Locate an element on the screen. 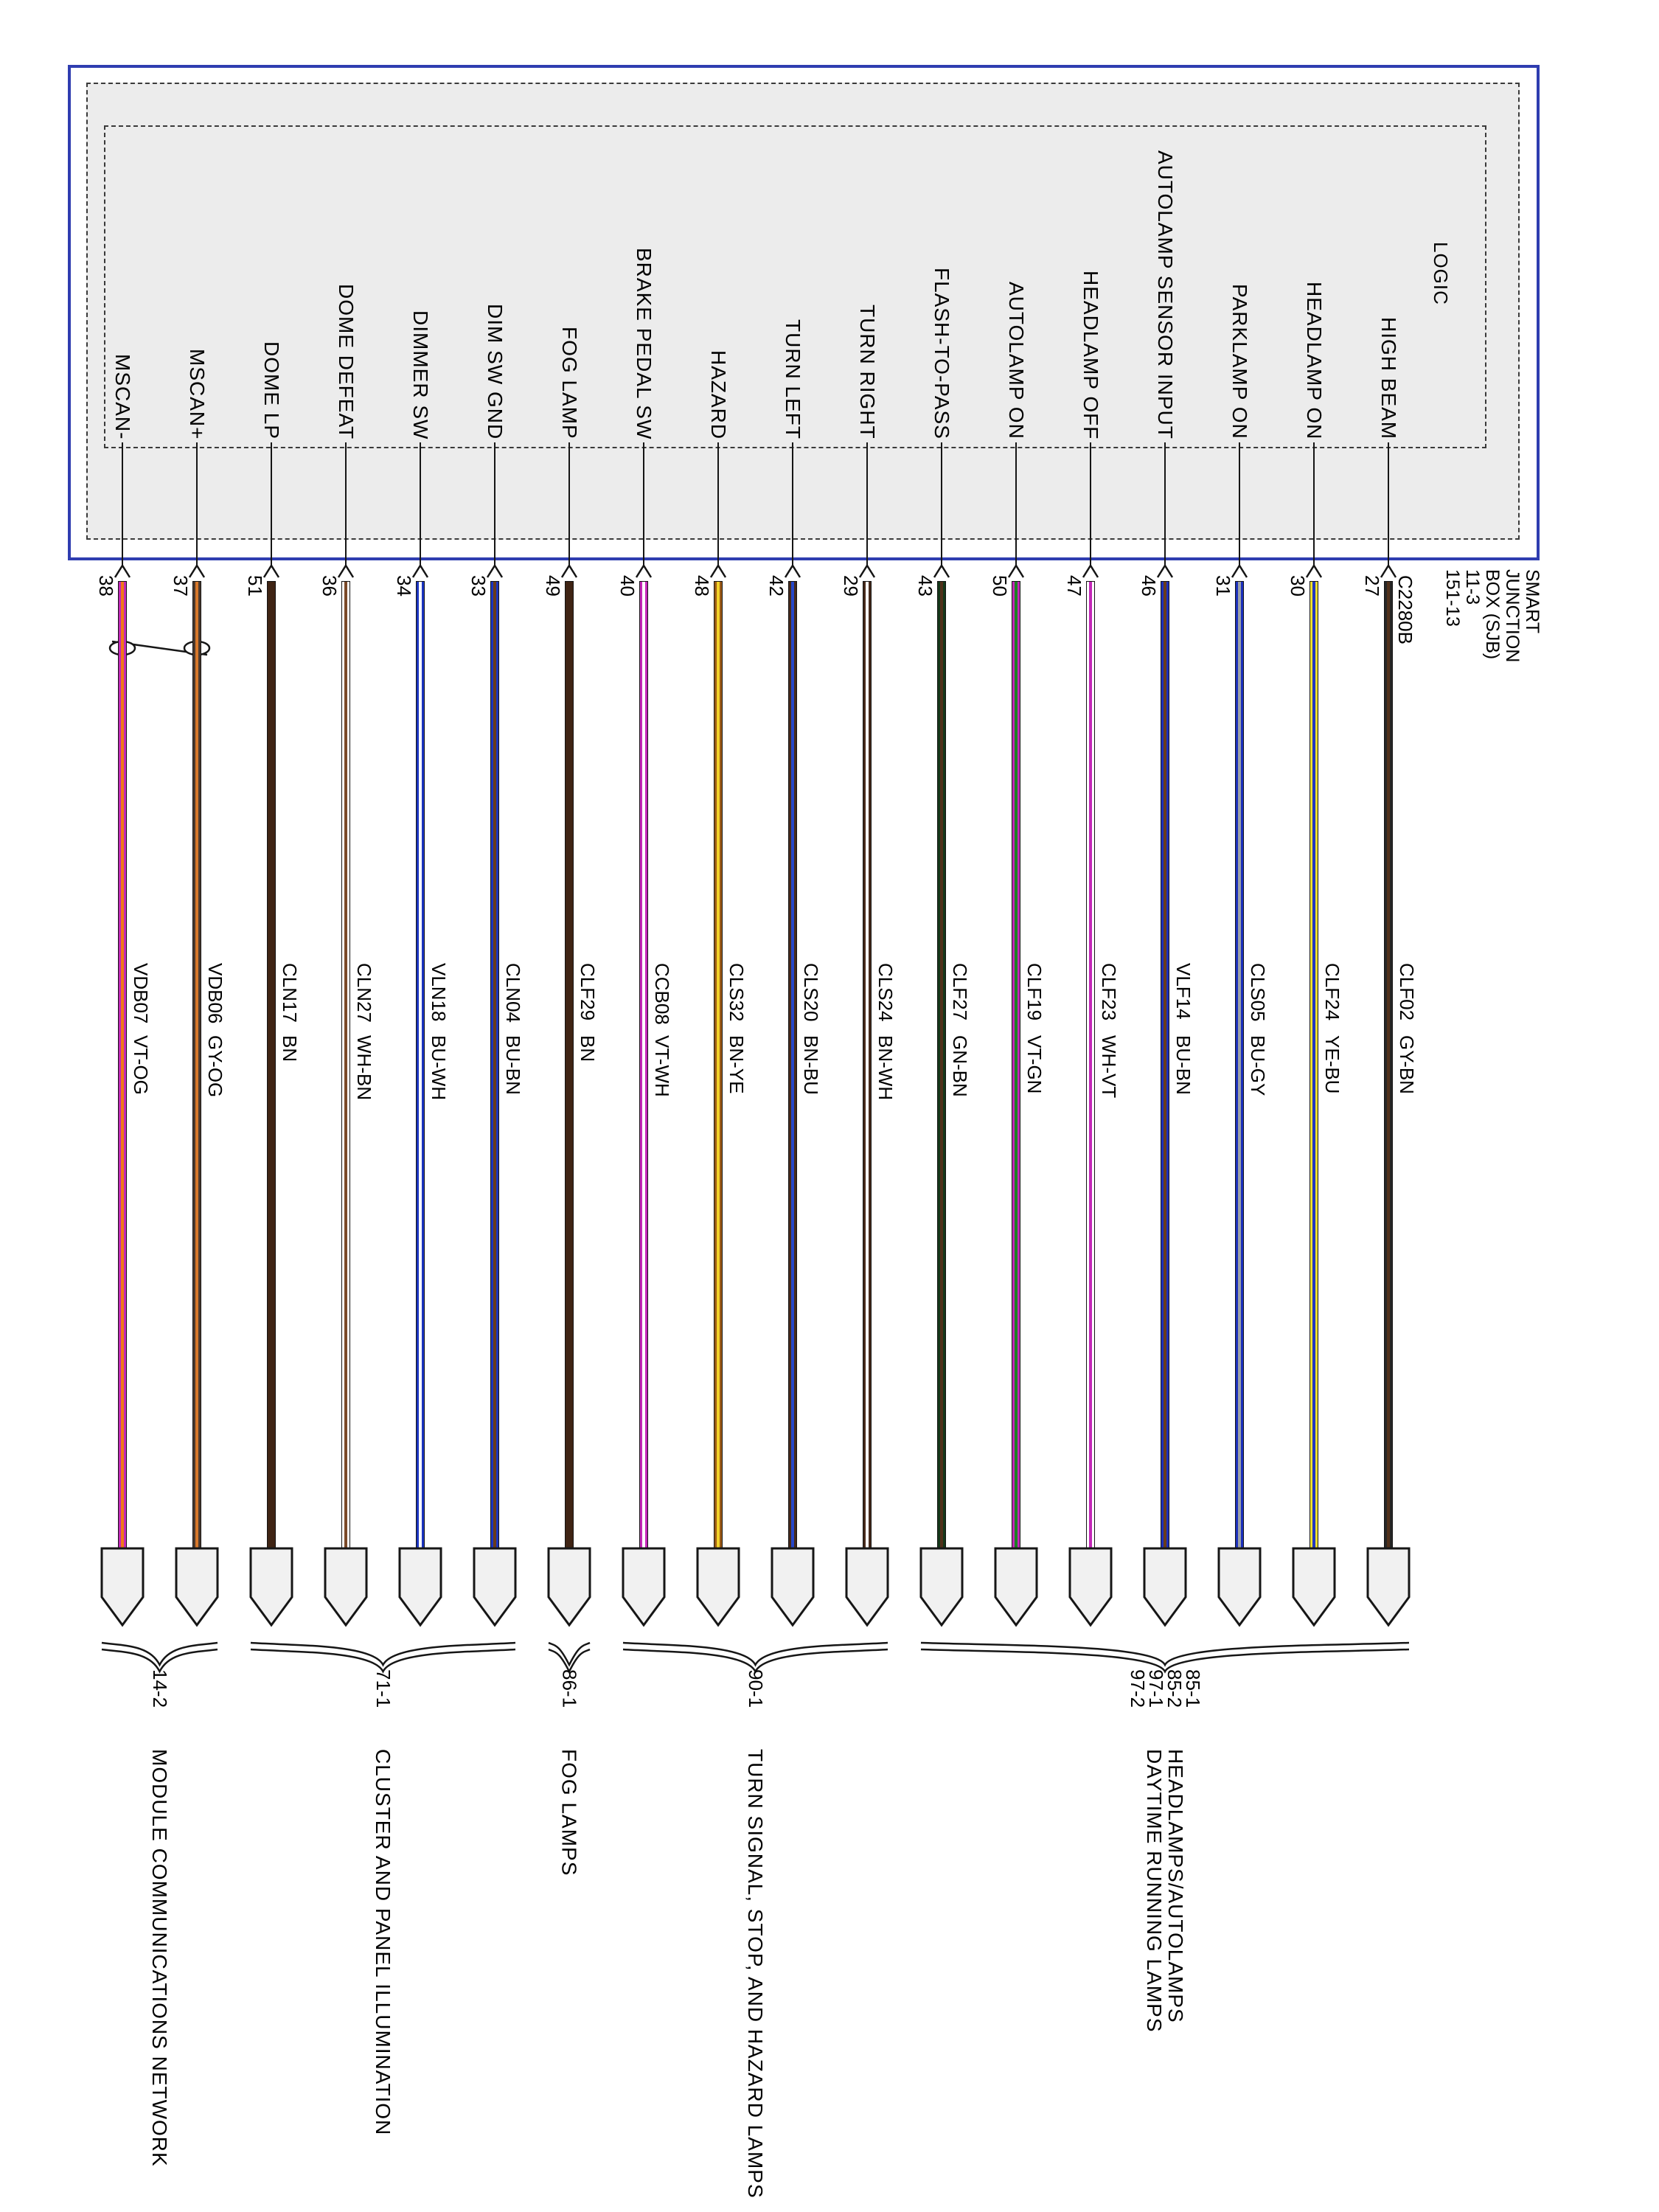  group-ref-numbers: 86-1 is located at coordinates (569, 1688).